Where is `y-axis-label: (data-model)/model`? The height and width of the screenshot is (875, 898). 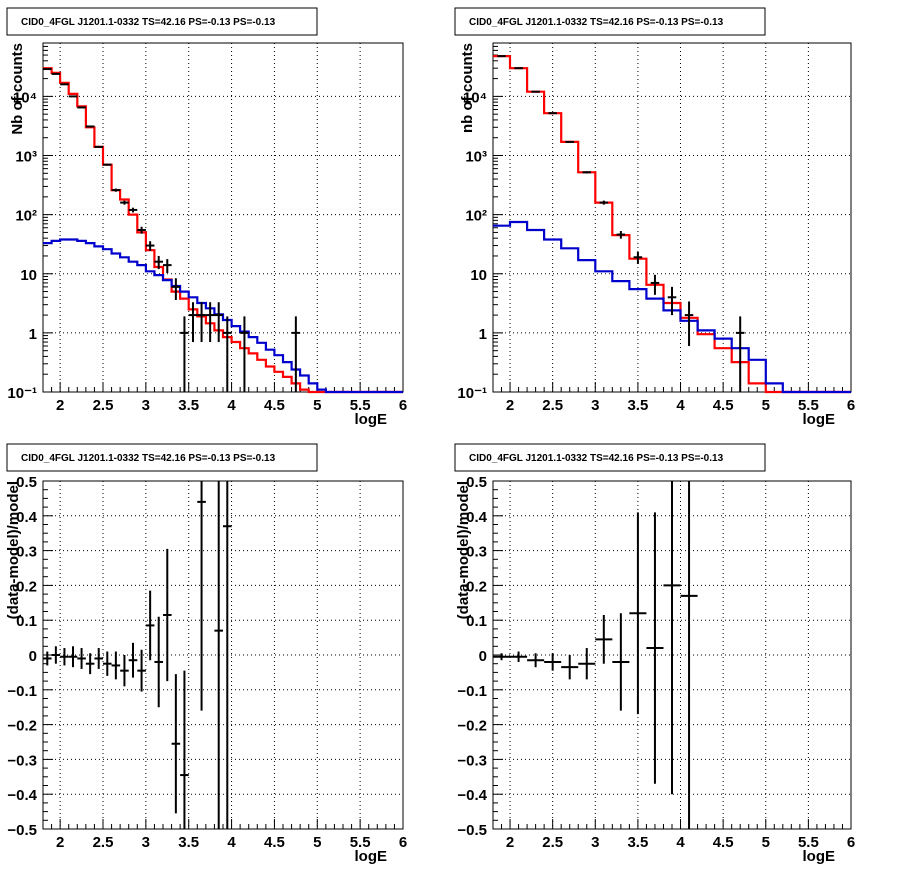 y-axis-label: (data-model)/model is located at coordinates (13, 550).